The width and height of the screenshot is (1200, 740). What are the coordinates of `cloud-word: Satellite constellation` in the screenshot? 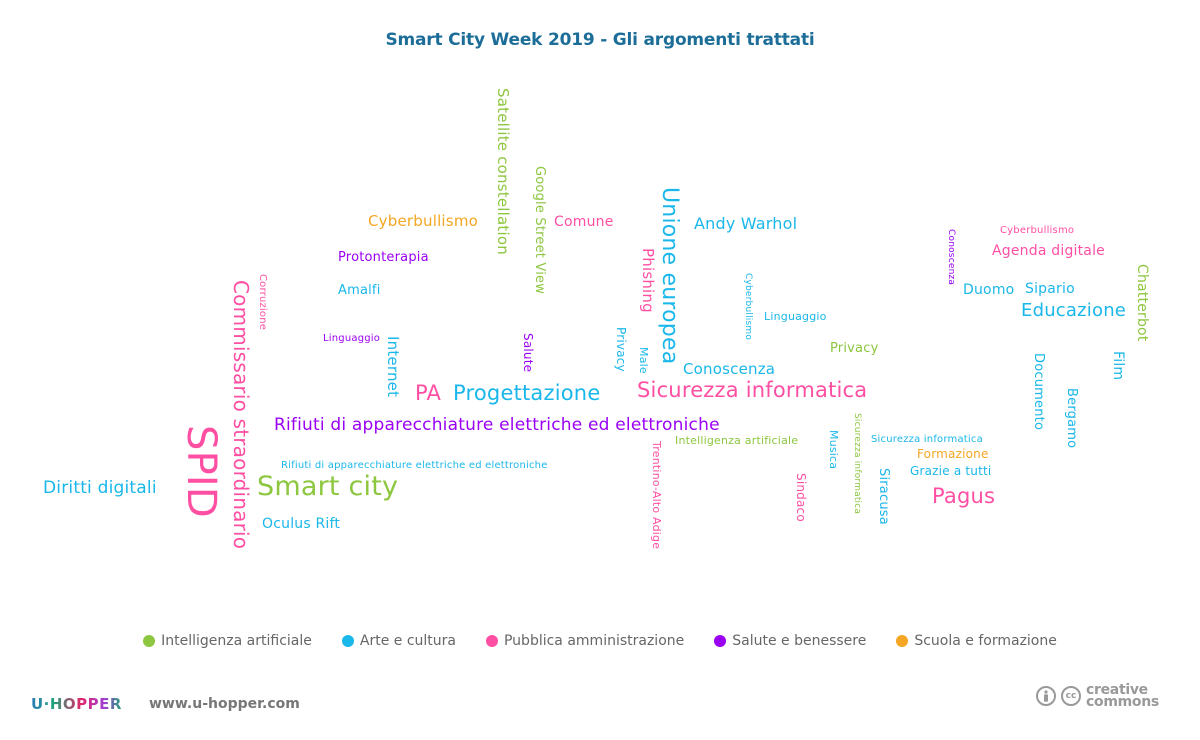 It's located at (503, 171).